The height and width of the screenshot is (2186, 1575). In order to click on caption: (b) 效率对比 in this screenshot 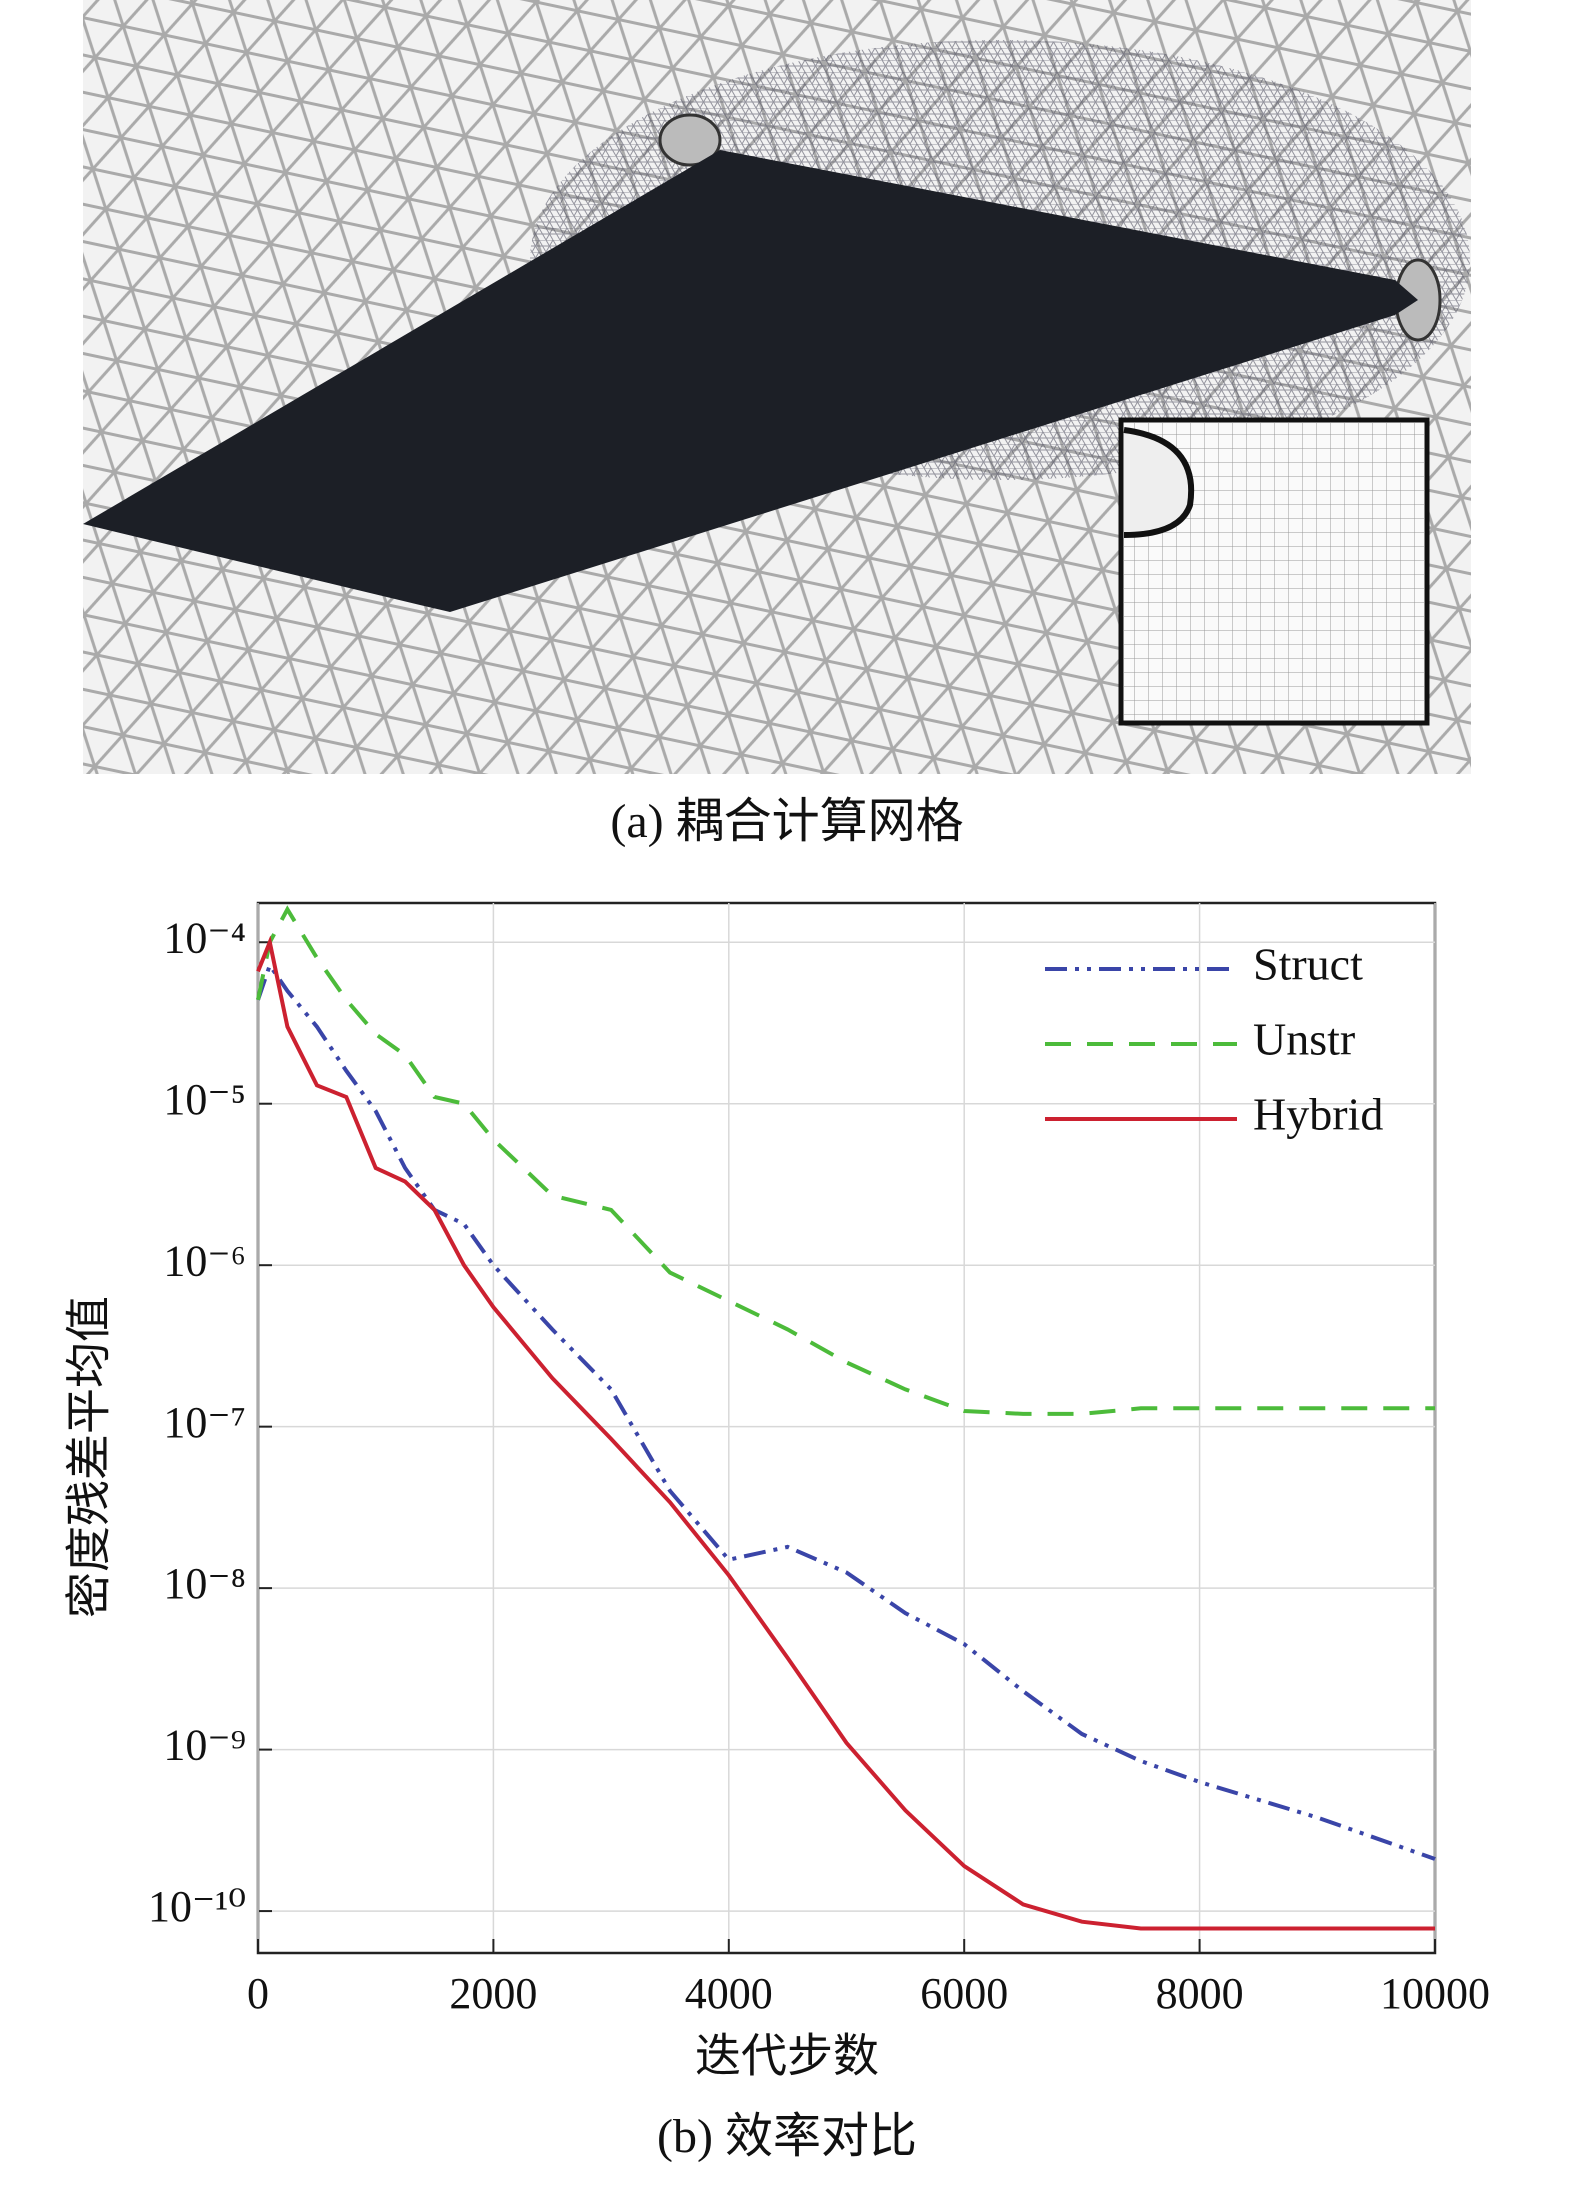, I will do `click(787, 2136)`.